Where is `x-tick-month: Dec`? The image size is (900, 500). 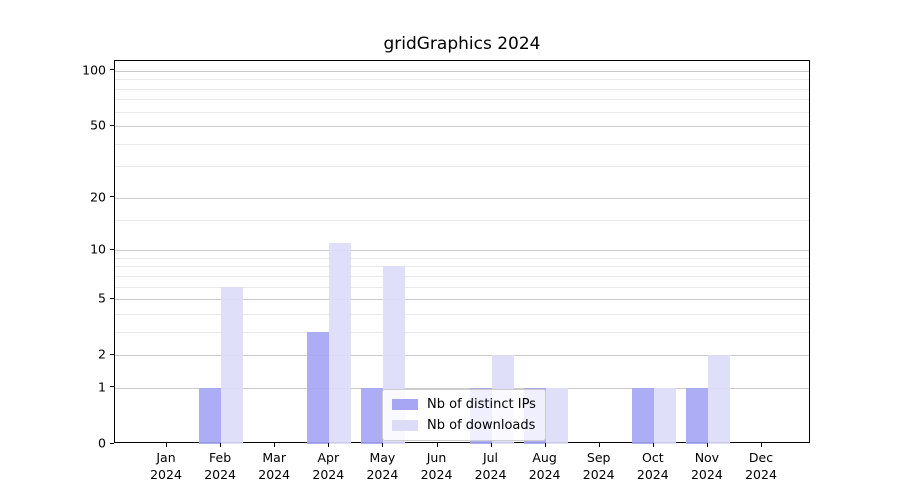 x-tick-month: Dec is located at coordinates (761, 457).